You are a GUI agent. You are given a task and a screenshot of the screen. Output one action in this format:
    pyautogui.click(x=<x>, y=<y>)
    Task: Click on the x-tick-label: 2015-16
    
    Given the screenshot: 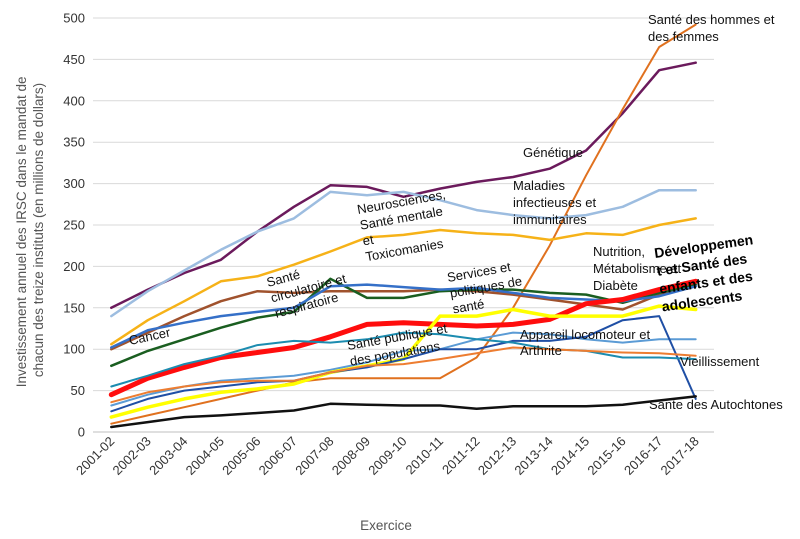 What is the action you would take?
    pyautogui.click(x=606, y=456)
    